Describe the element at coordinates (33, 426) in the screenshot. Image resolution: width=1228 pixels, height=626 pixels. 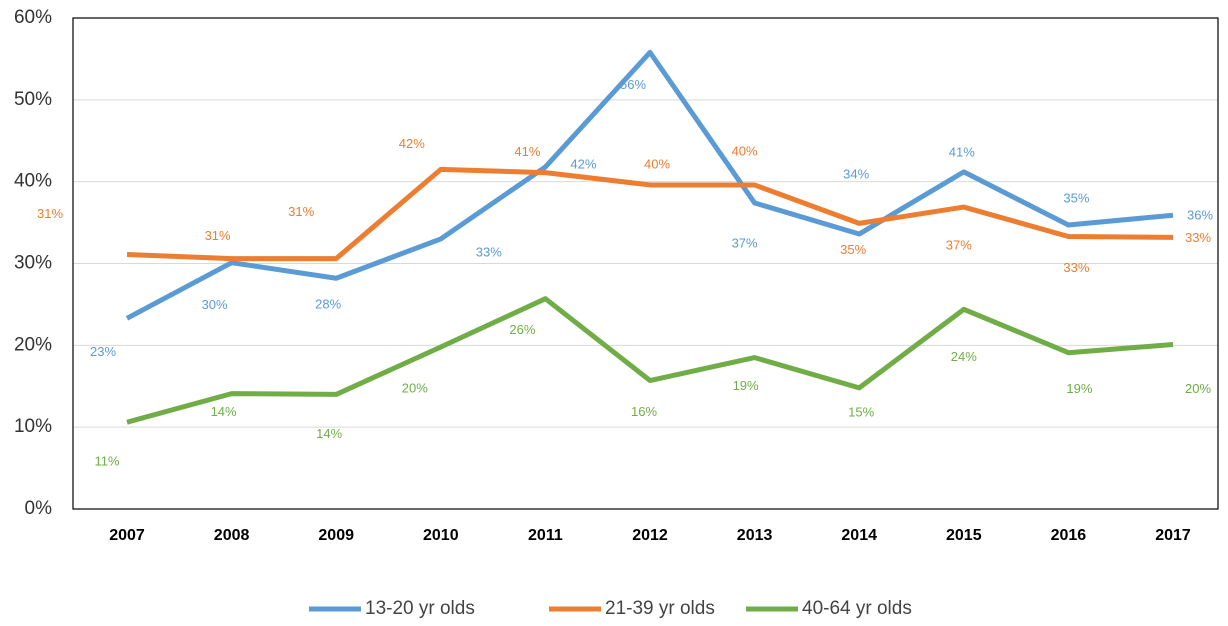
I see `y-tick-label: 10%` at that location.